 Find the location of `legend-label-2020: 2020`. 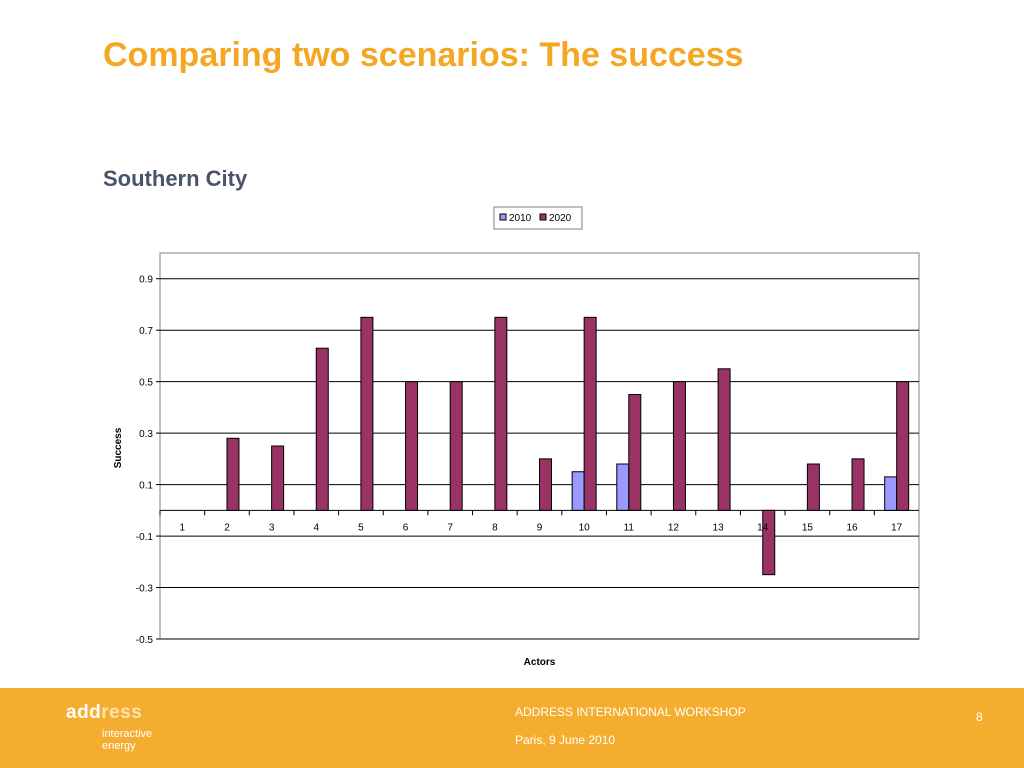

legend-label-2020: 2020 is located at coordinates (560, 218).